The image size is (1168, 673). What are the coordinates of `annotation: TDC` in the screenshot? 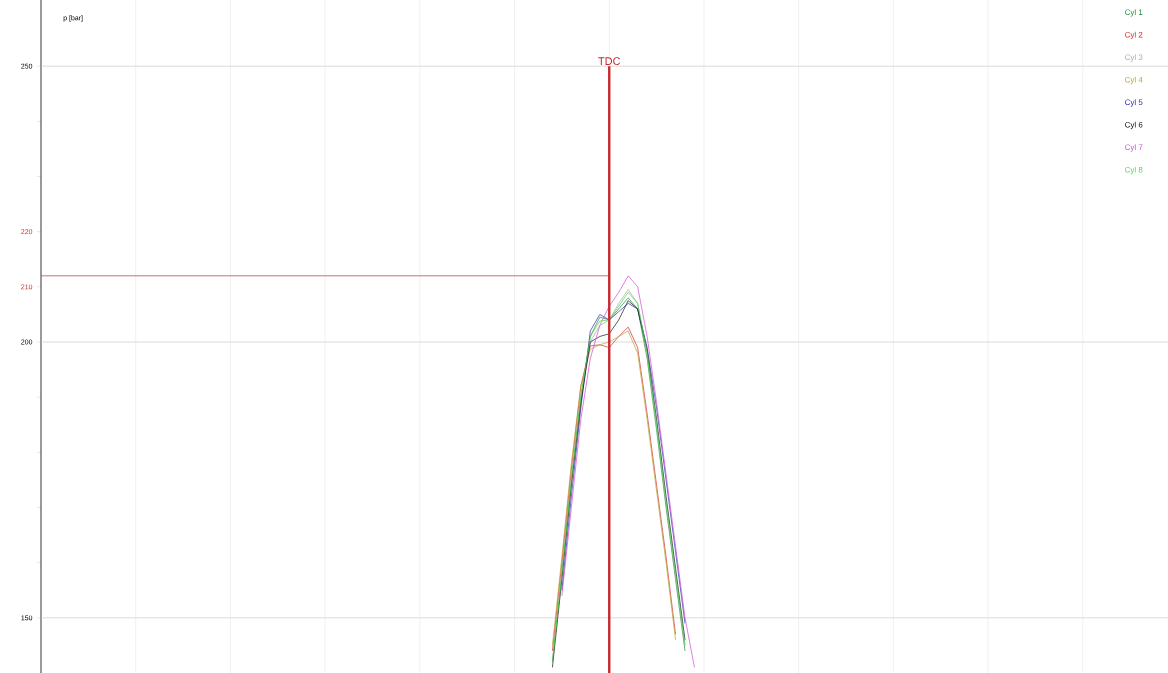 It's located at (609, 61).